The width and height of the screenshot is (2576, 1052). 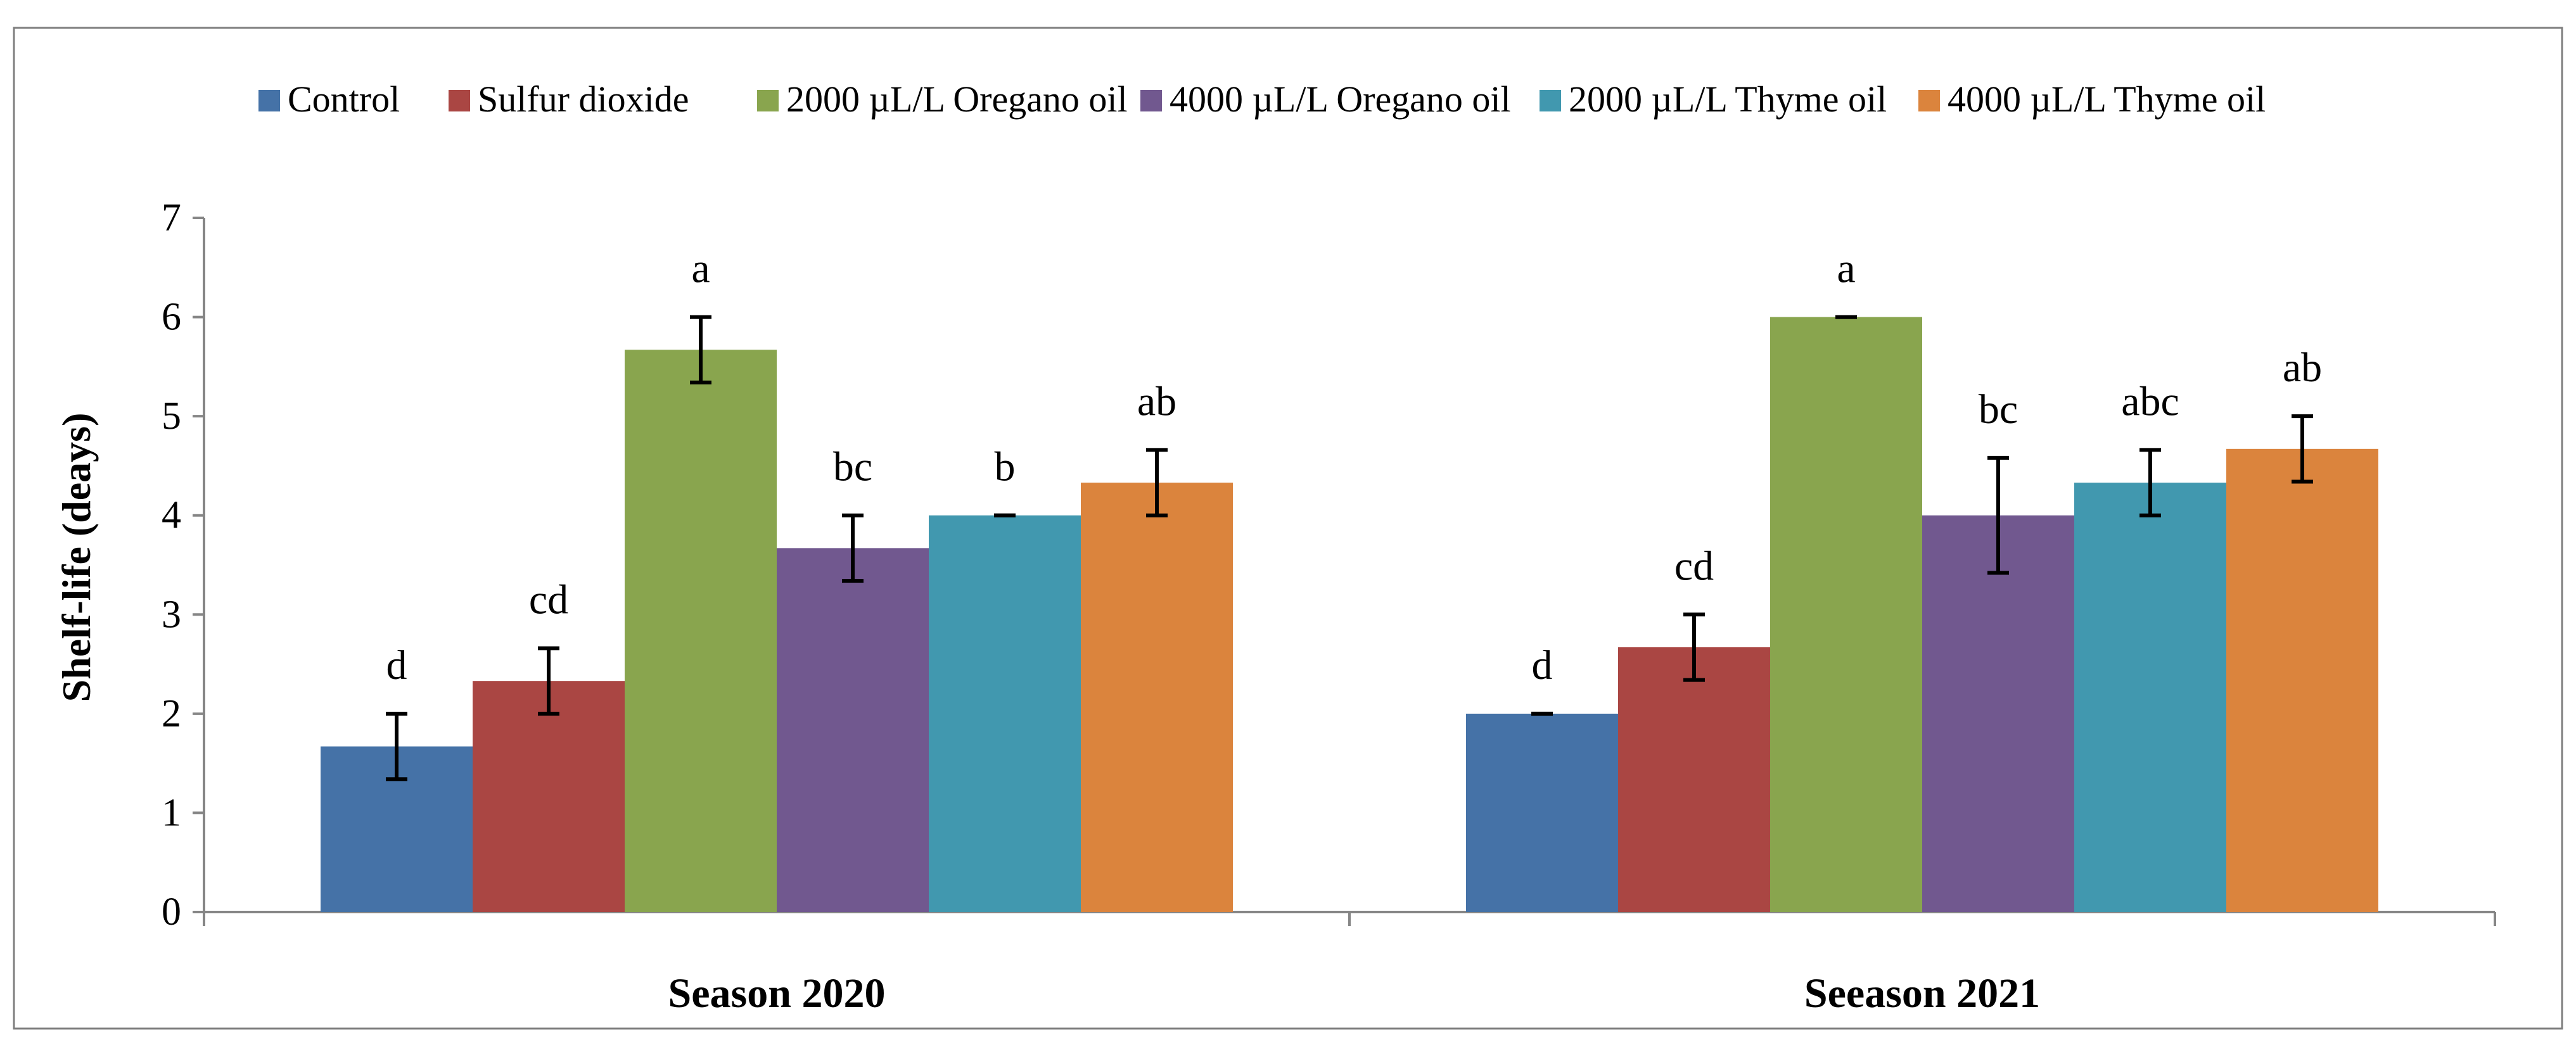 What do you see at coordinates (76, 557) in the screenshot?
I see `y-axis-label: Shelf-life (deays)` at bounding box center [76, 557].